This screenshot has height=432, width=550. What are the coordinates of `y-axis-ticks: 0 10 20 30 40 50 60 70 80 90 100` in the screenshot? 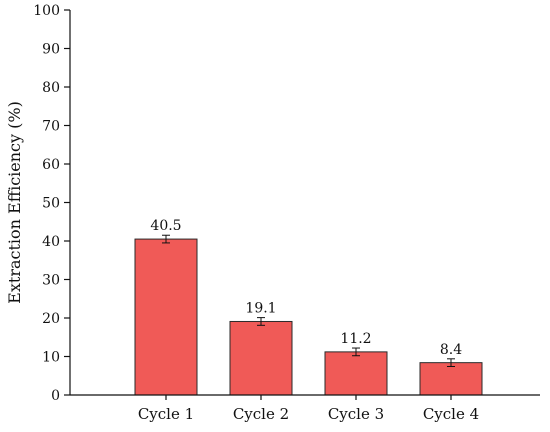 It's located at (51, 203).